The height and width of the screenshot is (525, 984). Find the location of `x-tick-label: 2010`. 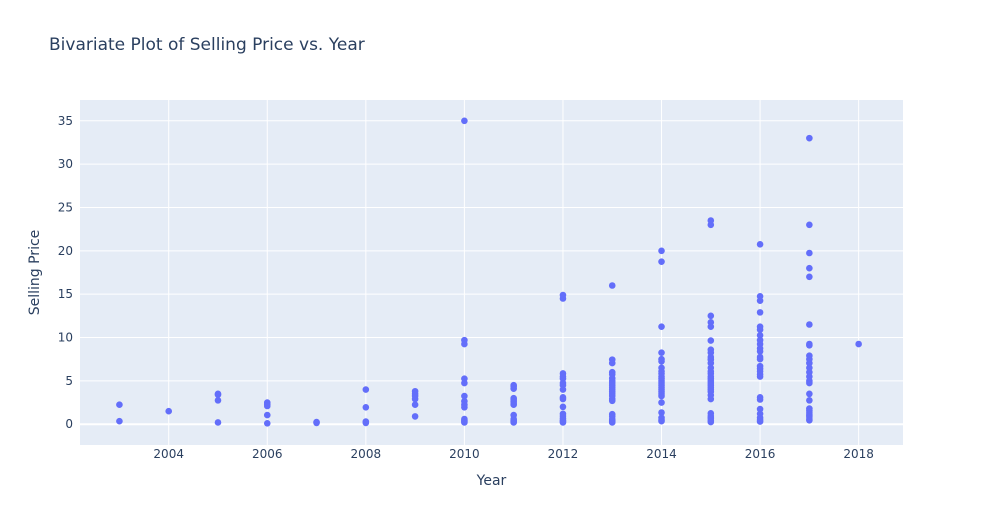

x-tick-label: 2010 is located at coordinates (464, 454).